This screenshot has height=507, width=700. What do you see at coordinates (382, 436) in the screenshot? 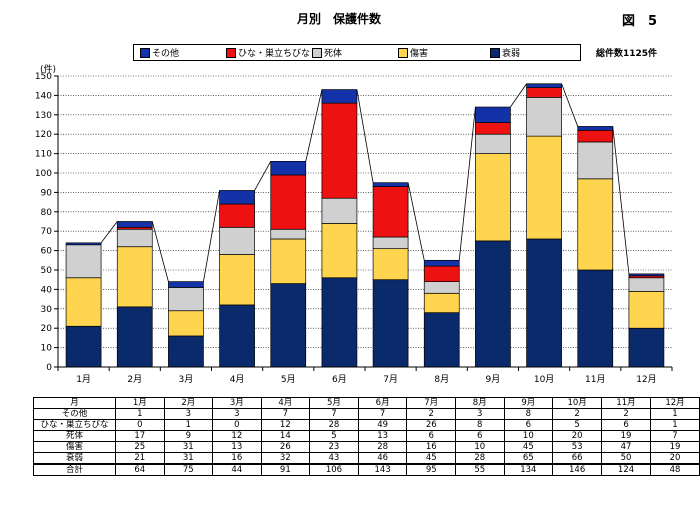
I see `table-cell: 13` at bounding box center [382, 436].